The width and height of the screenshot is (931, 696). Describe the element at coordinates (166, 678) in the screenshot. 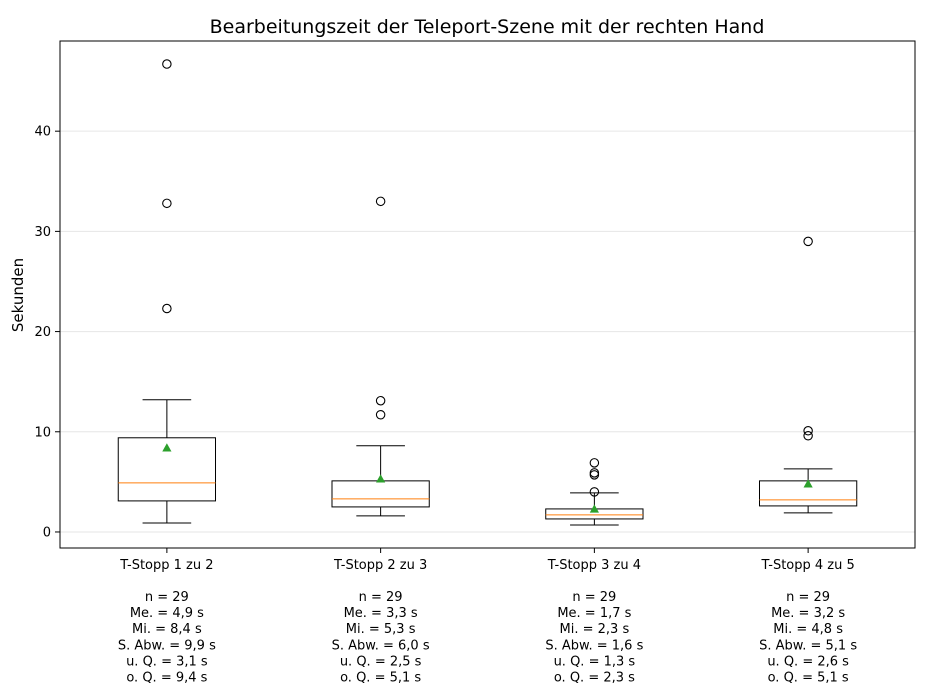

I see `stat-label: o. Q. = 9,4 s` at that location.